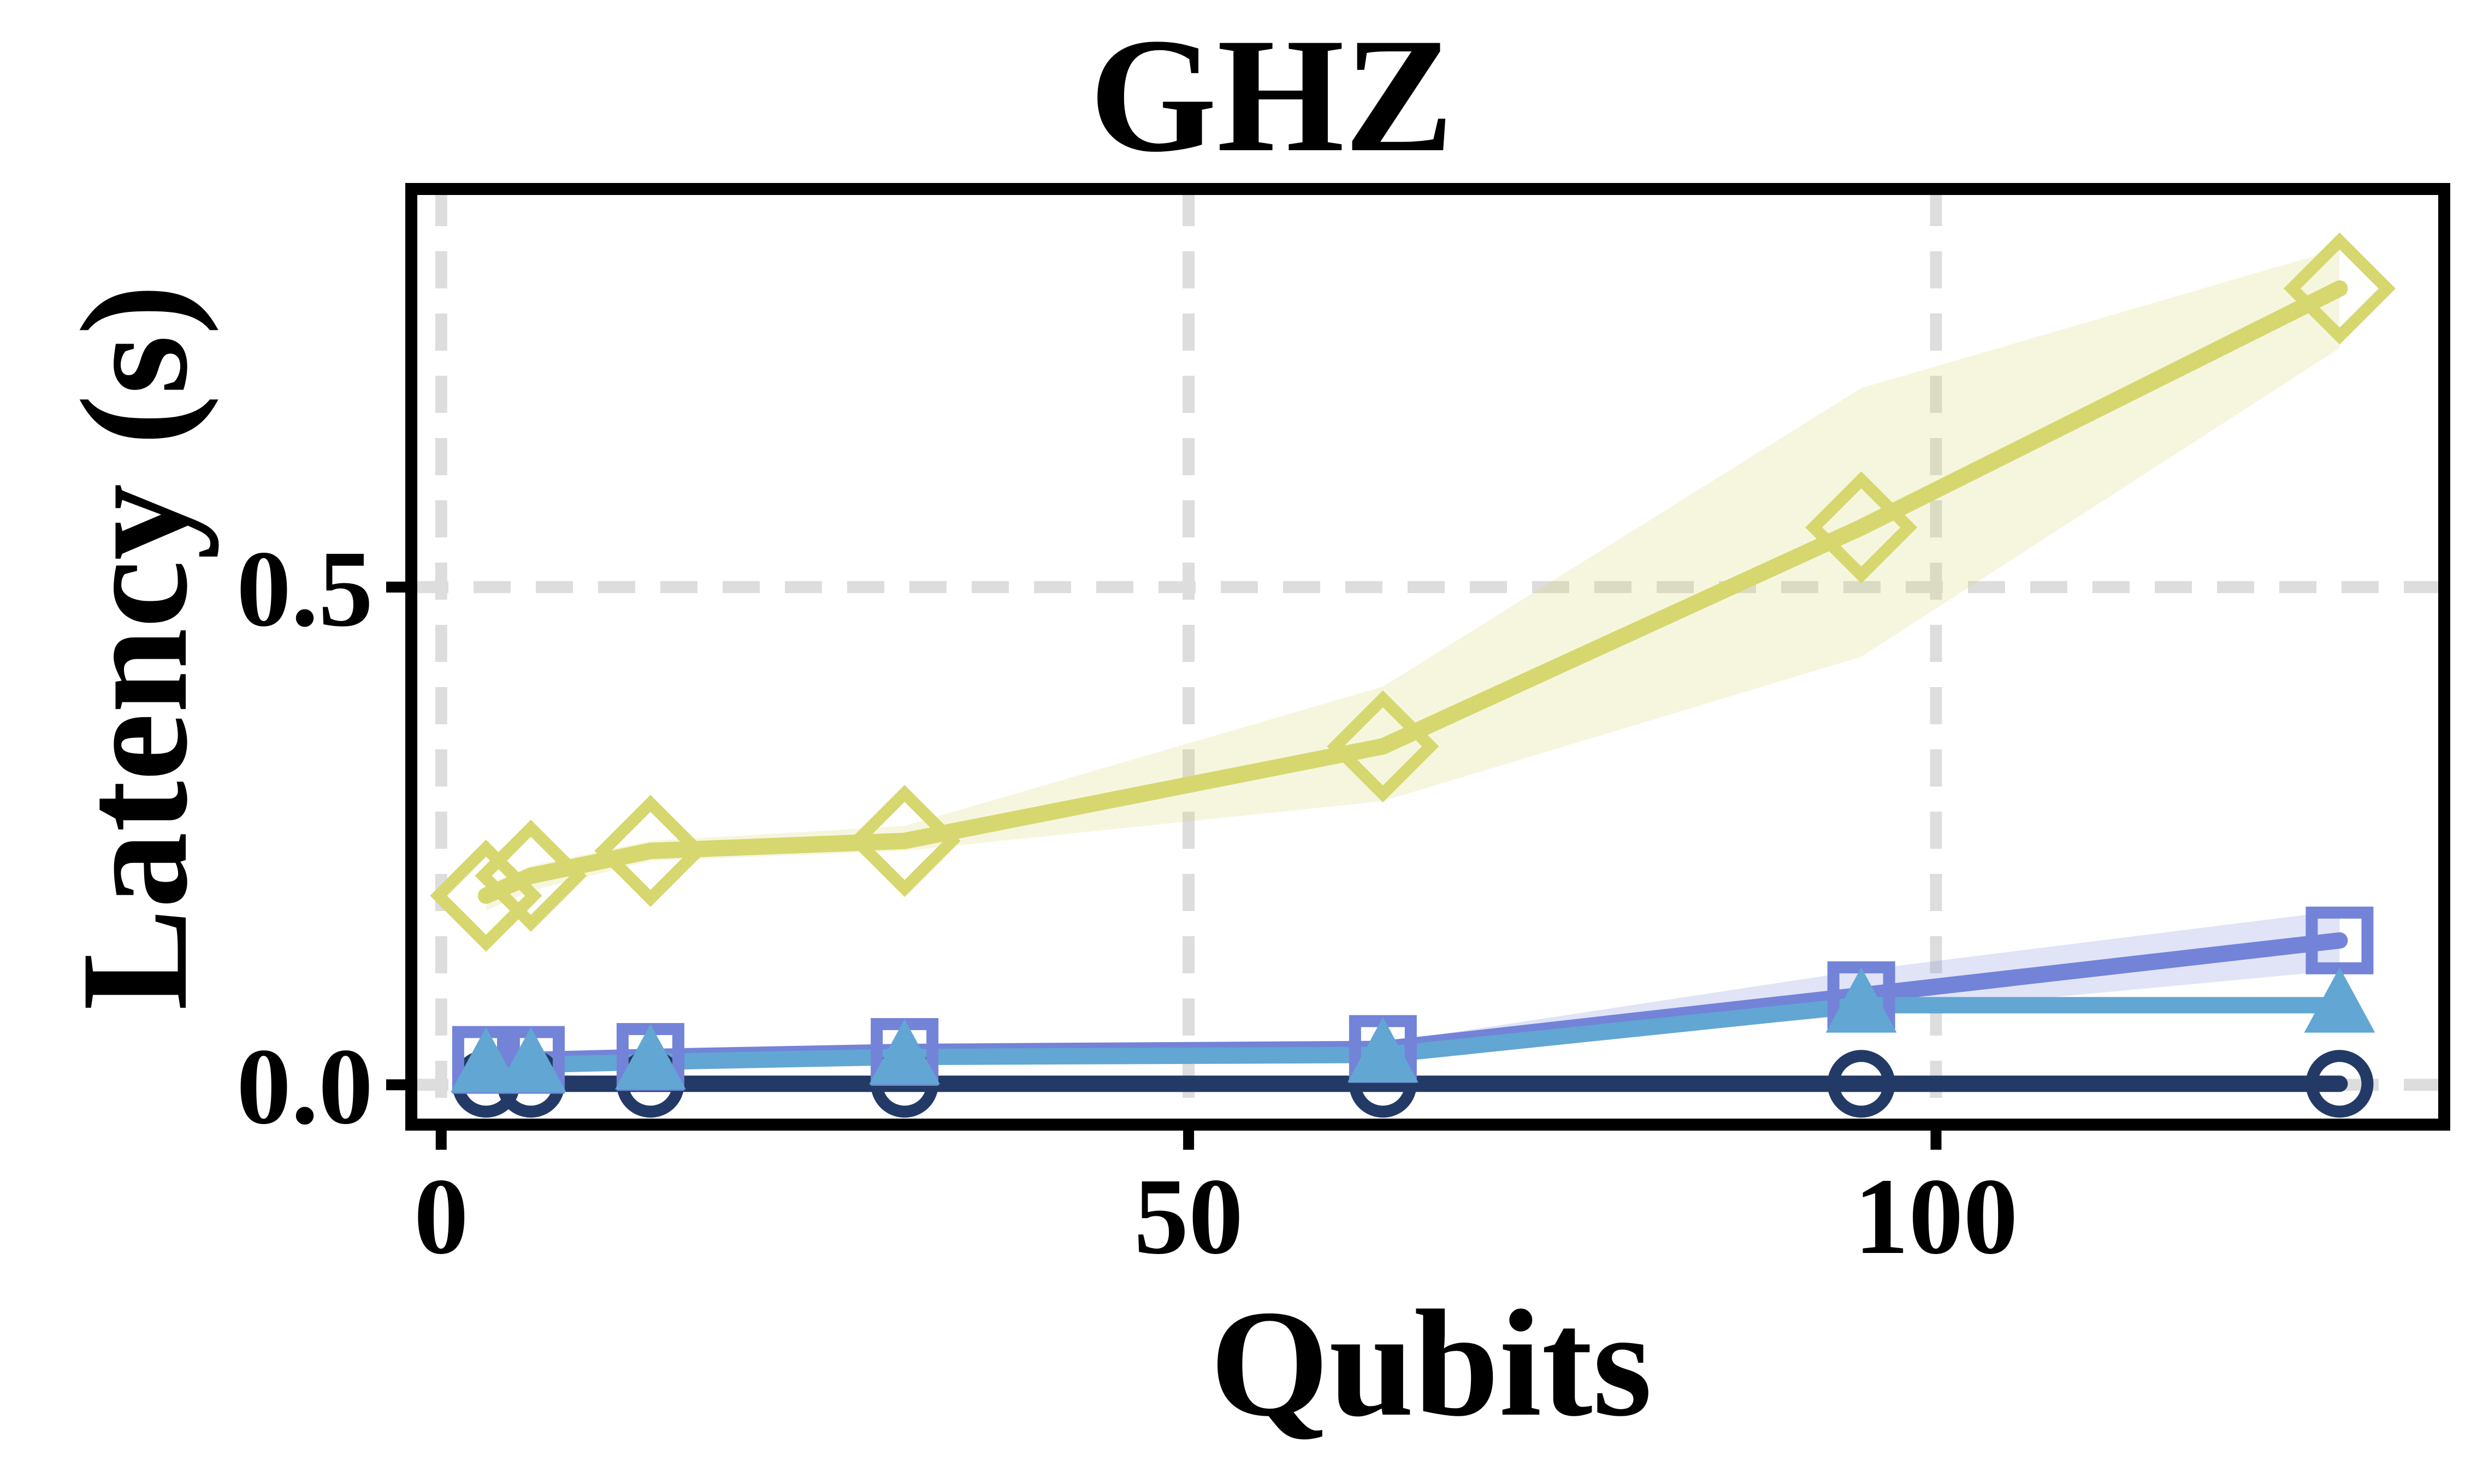 The image size is (2471, 1484). What do you see at coordinates (305, 589) in the screenshot?
I see `y-tick-label-1: 0.5` at bounding box center [305, 589].